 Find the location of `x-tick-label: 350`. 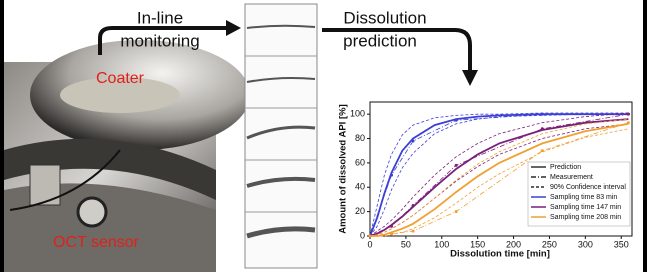

x-tick-label: 350 is located at coordinates (621, 244).